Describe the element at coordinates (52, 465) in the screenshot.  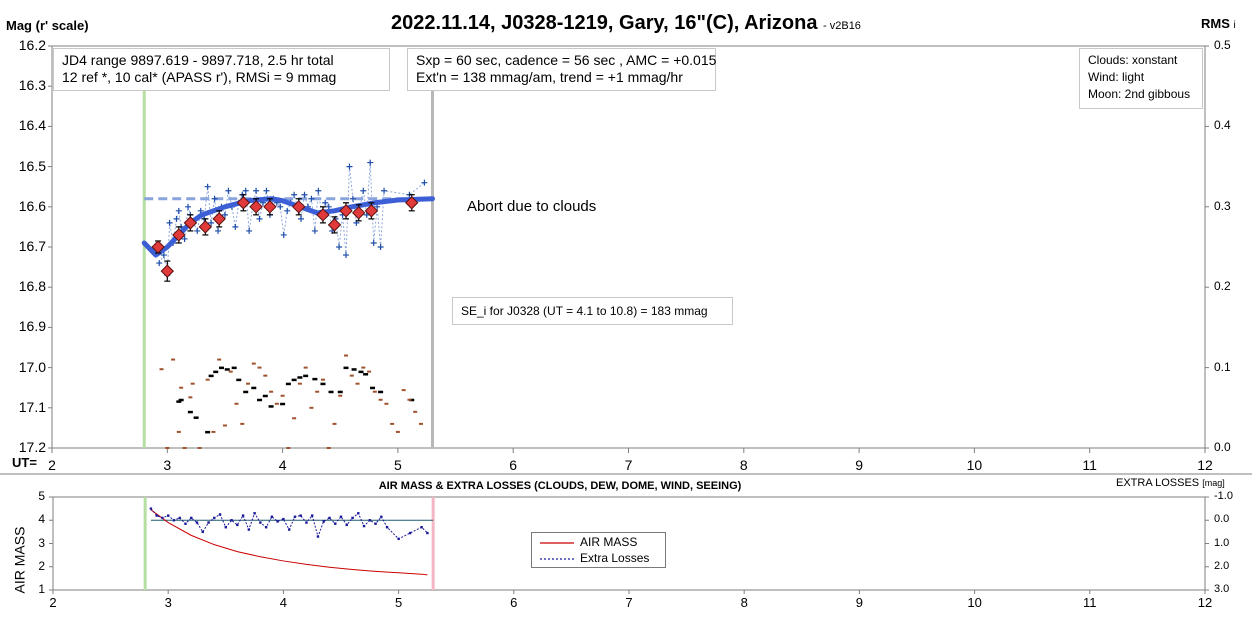
I see `x-tick-label: 2` at that location.